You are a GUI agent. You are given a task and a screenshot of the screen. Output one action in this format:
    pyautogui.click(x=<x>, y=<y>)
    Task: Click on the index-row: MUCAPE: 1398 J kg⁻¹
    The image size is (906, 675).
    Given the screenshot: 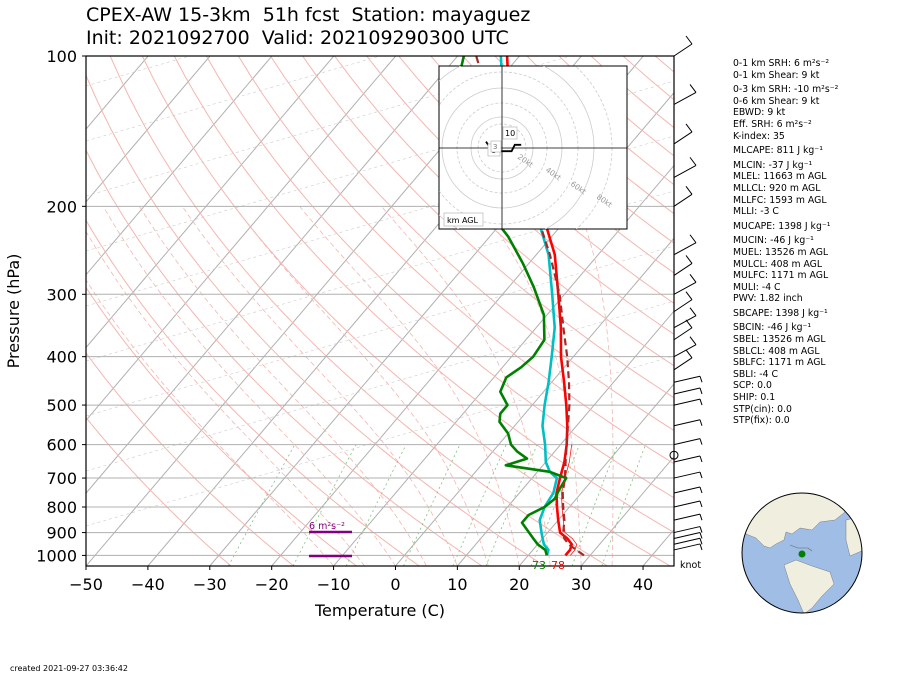 What is the action you would take?
    pyautogui.click(x=782, y=226)
    